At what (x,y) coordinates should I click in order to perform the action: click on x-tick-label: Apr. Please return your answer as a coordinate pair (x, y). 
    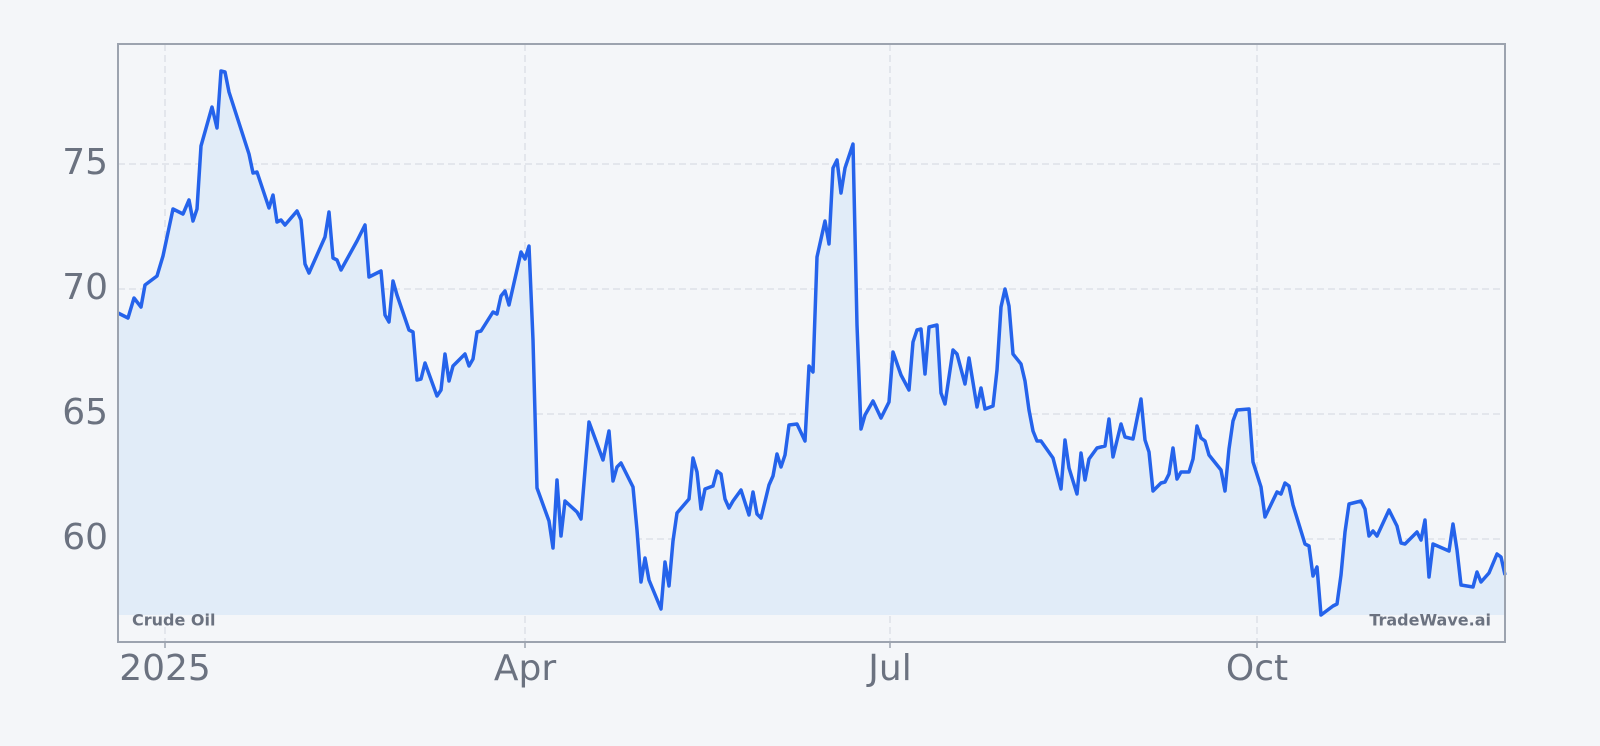
    Looking at the image, I should click on (525, 668).